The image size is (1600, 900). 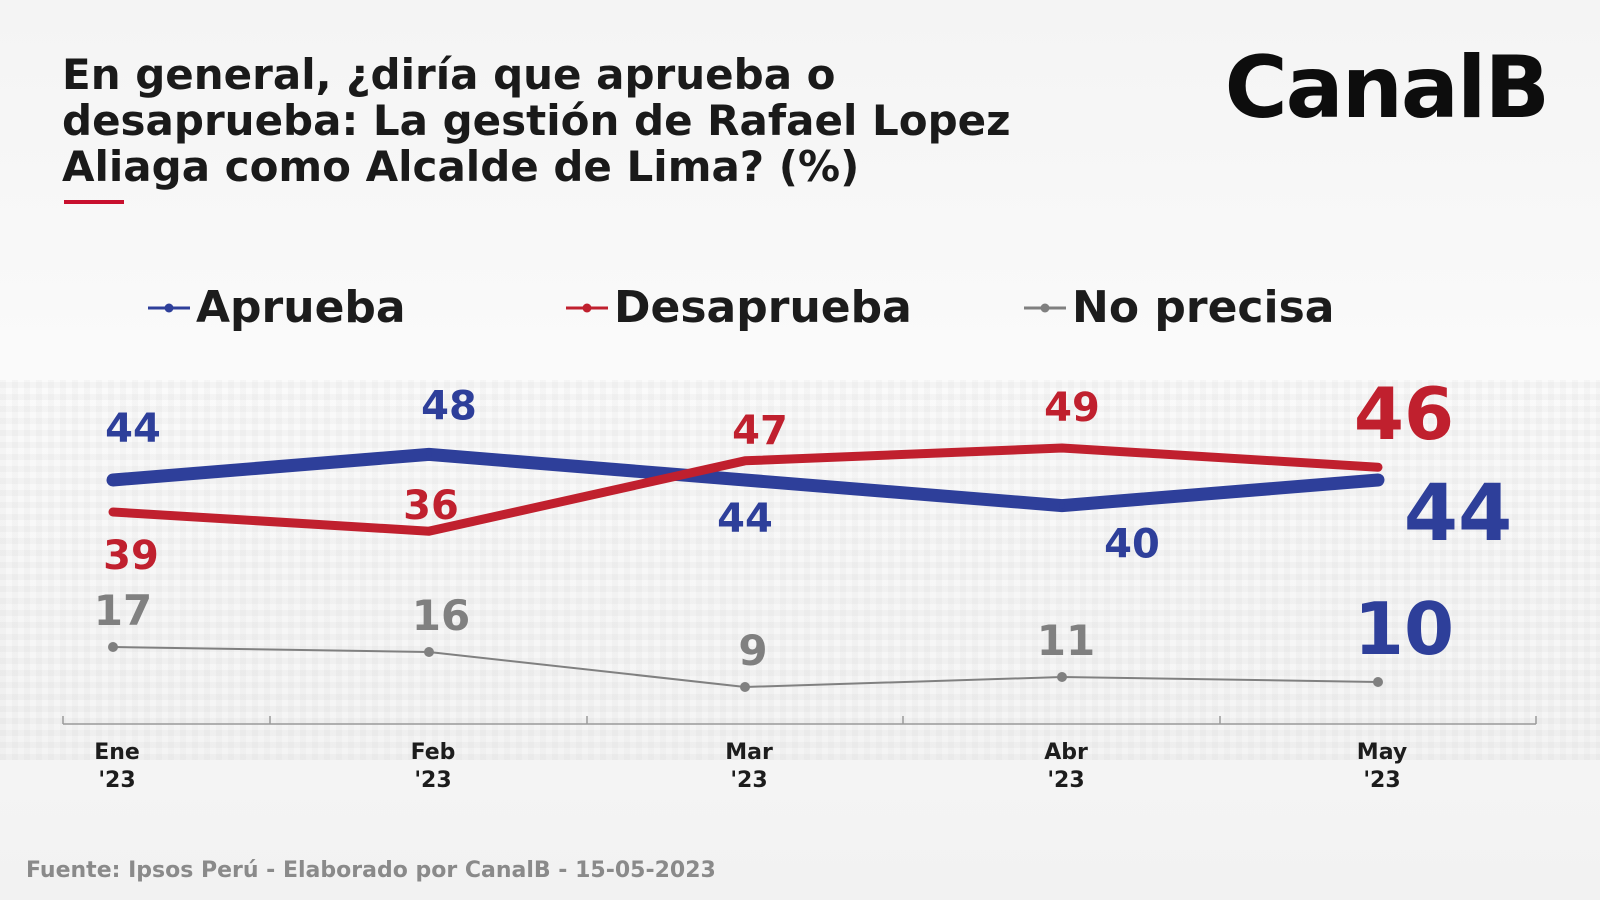 I want to click on legend-label-no-precisa: No precisa, so click(x=1203, y=307).